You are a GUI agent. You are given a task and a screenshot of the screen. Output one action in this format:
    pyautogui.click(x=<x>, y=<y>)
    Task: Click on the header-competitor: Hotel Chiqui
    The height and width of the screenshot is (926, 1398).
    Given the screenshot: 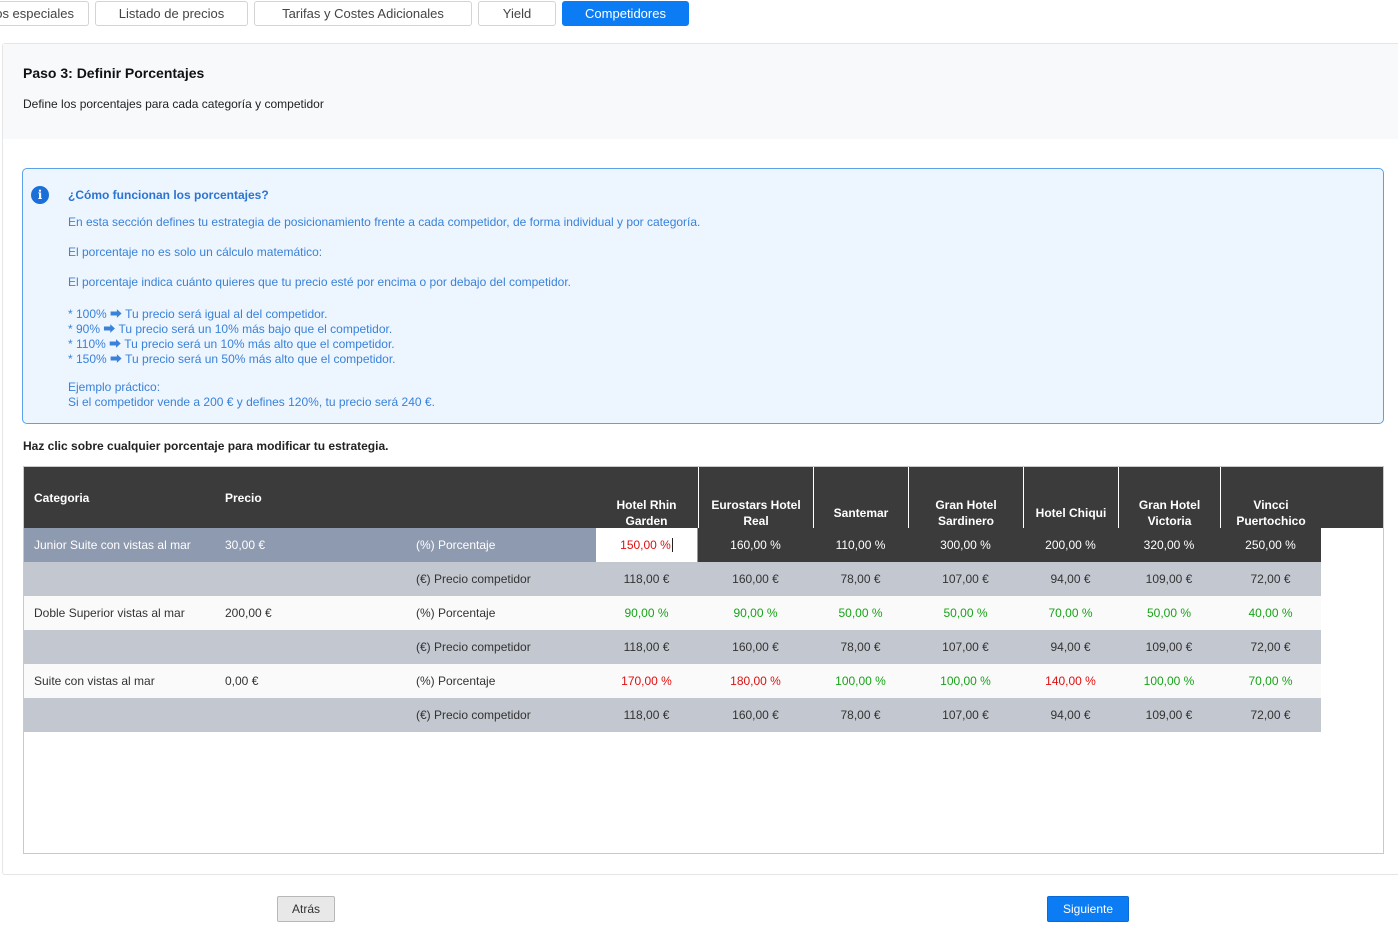 What is the action you would take?
    pyautogui.click(x=1070, y=497)
    